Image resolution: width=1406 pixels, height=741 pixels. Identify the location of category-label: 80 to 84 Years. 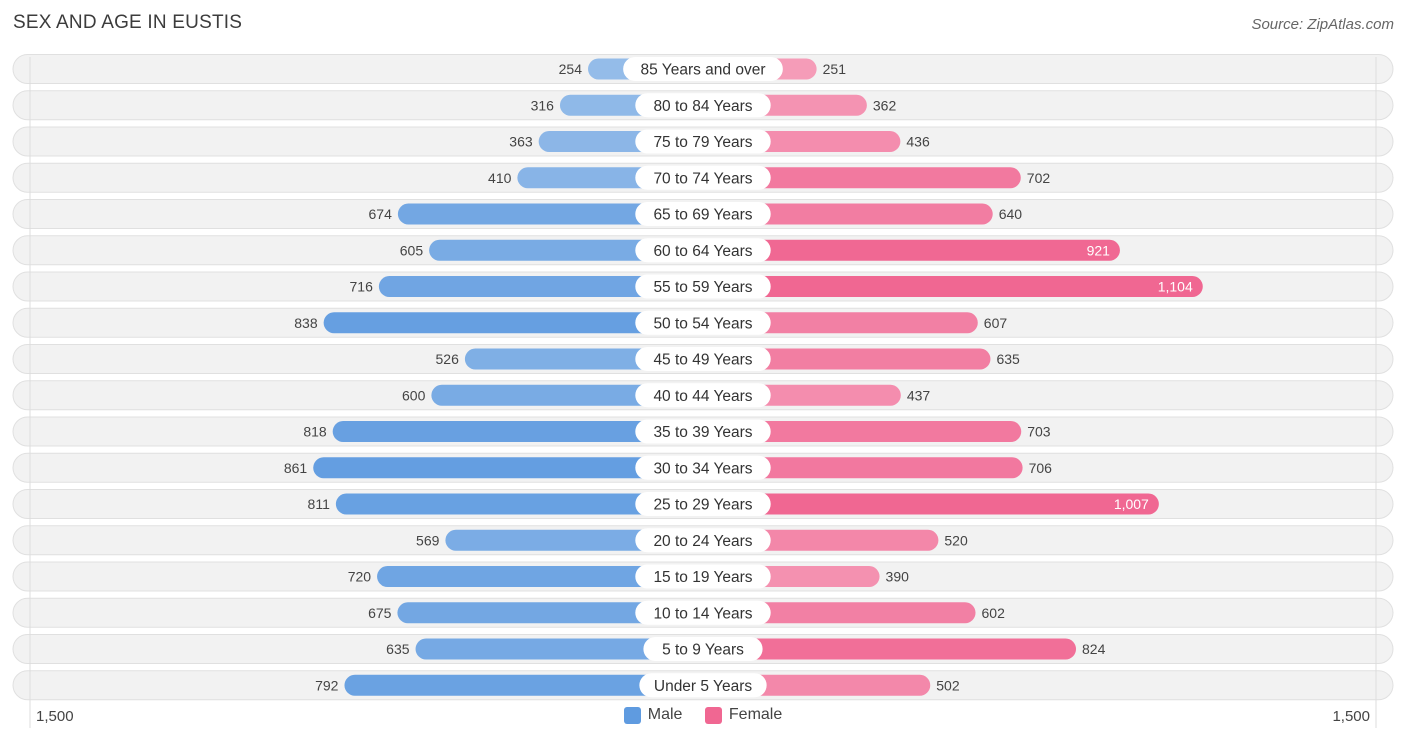
(702, 106).